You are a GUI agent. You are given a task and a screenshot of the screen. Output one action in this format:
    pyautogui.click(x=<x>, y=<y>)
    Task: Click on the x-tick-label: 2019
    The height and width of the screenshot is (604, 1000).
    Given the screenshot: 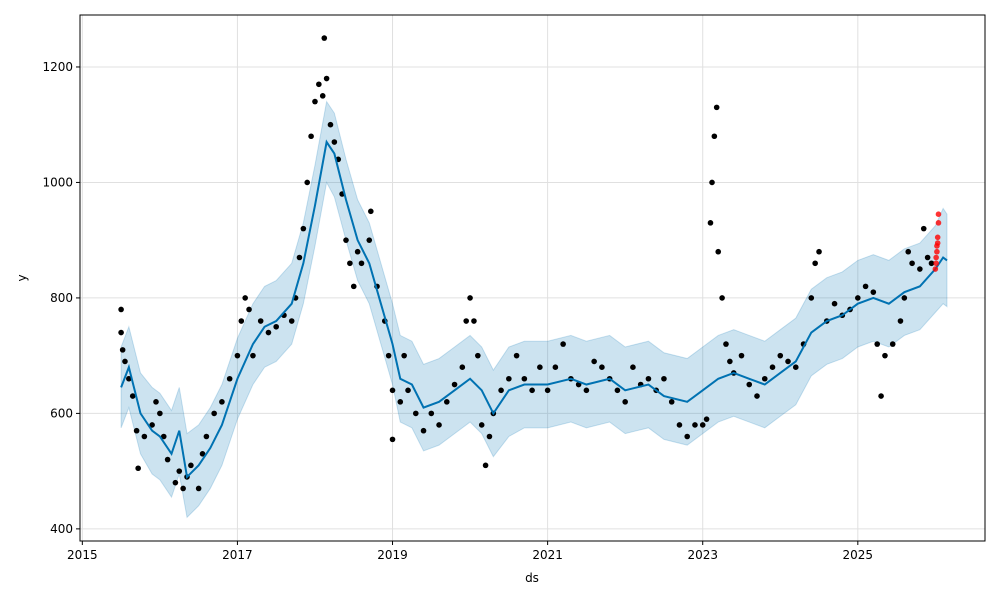 What is the action you would take?
    pyautogui.click(x=392, y=555)
    